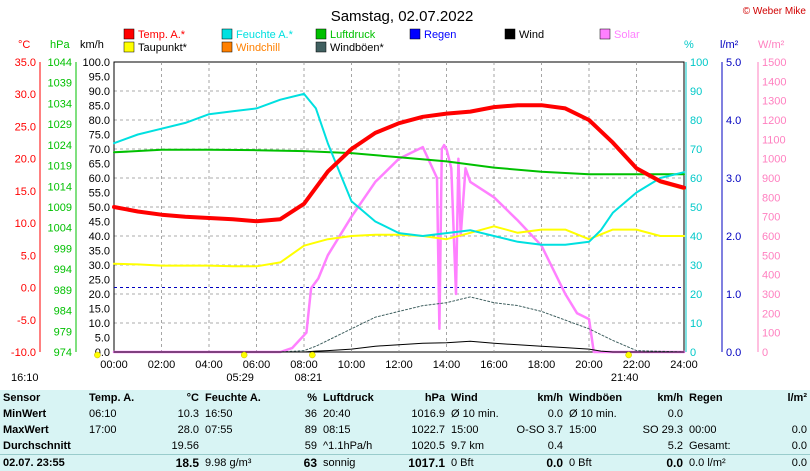  What do you see at coordinates (428, 446) in the screenshot?
I see `stats-cell: 1020.5` at bounding box center [428, 446].